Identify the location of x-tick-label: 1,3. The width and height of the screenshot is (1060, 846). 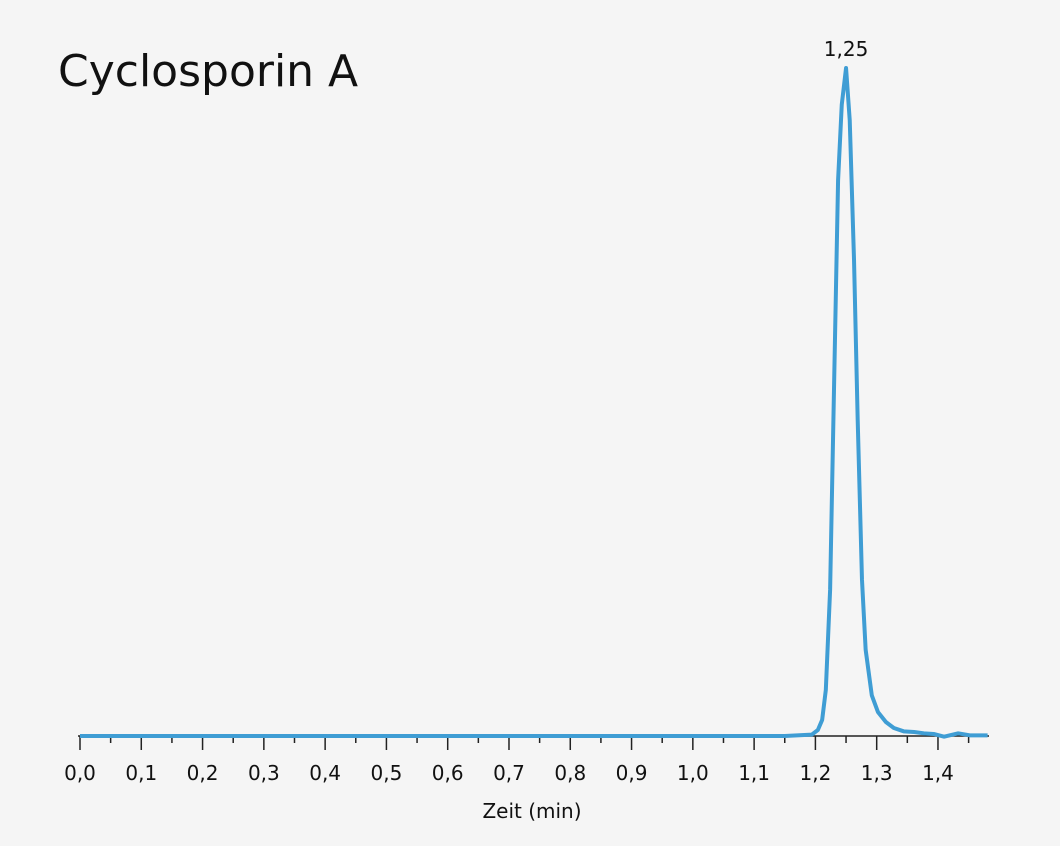
(877, 773).